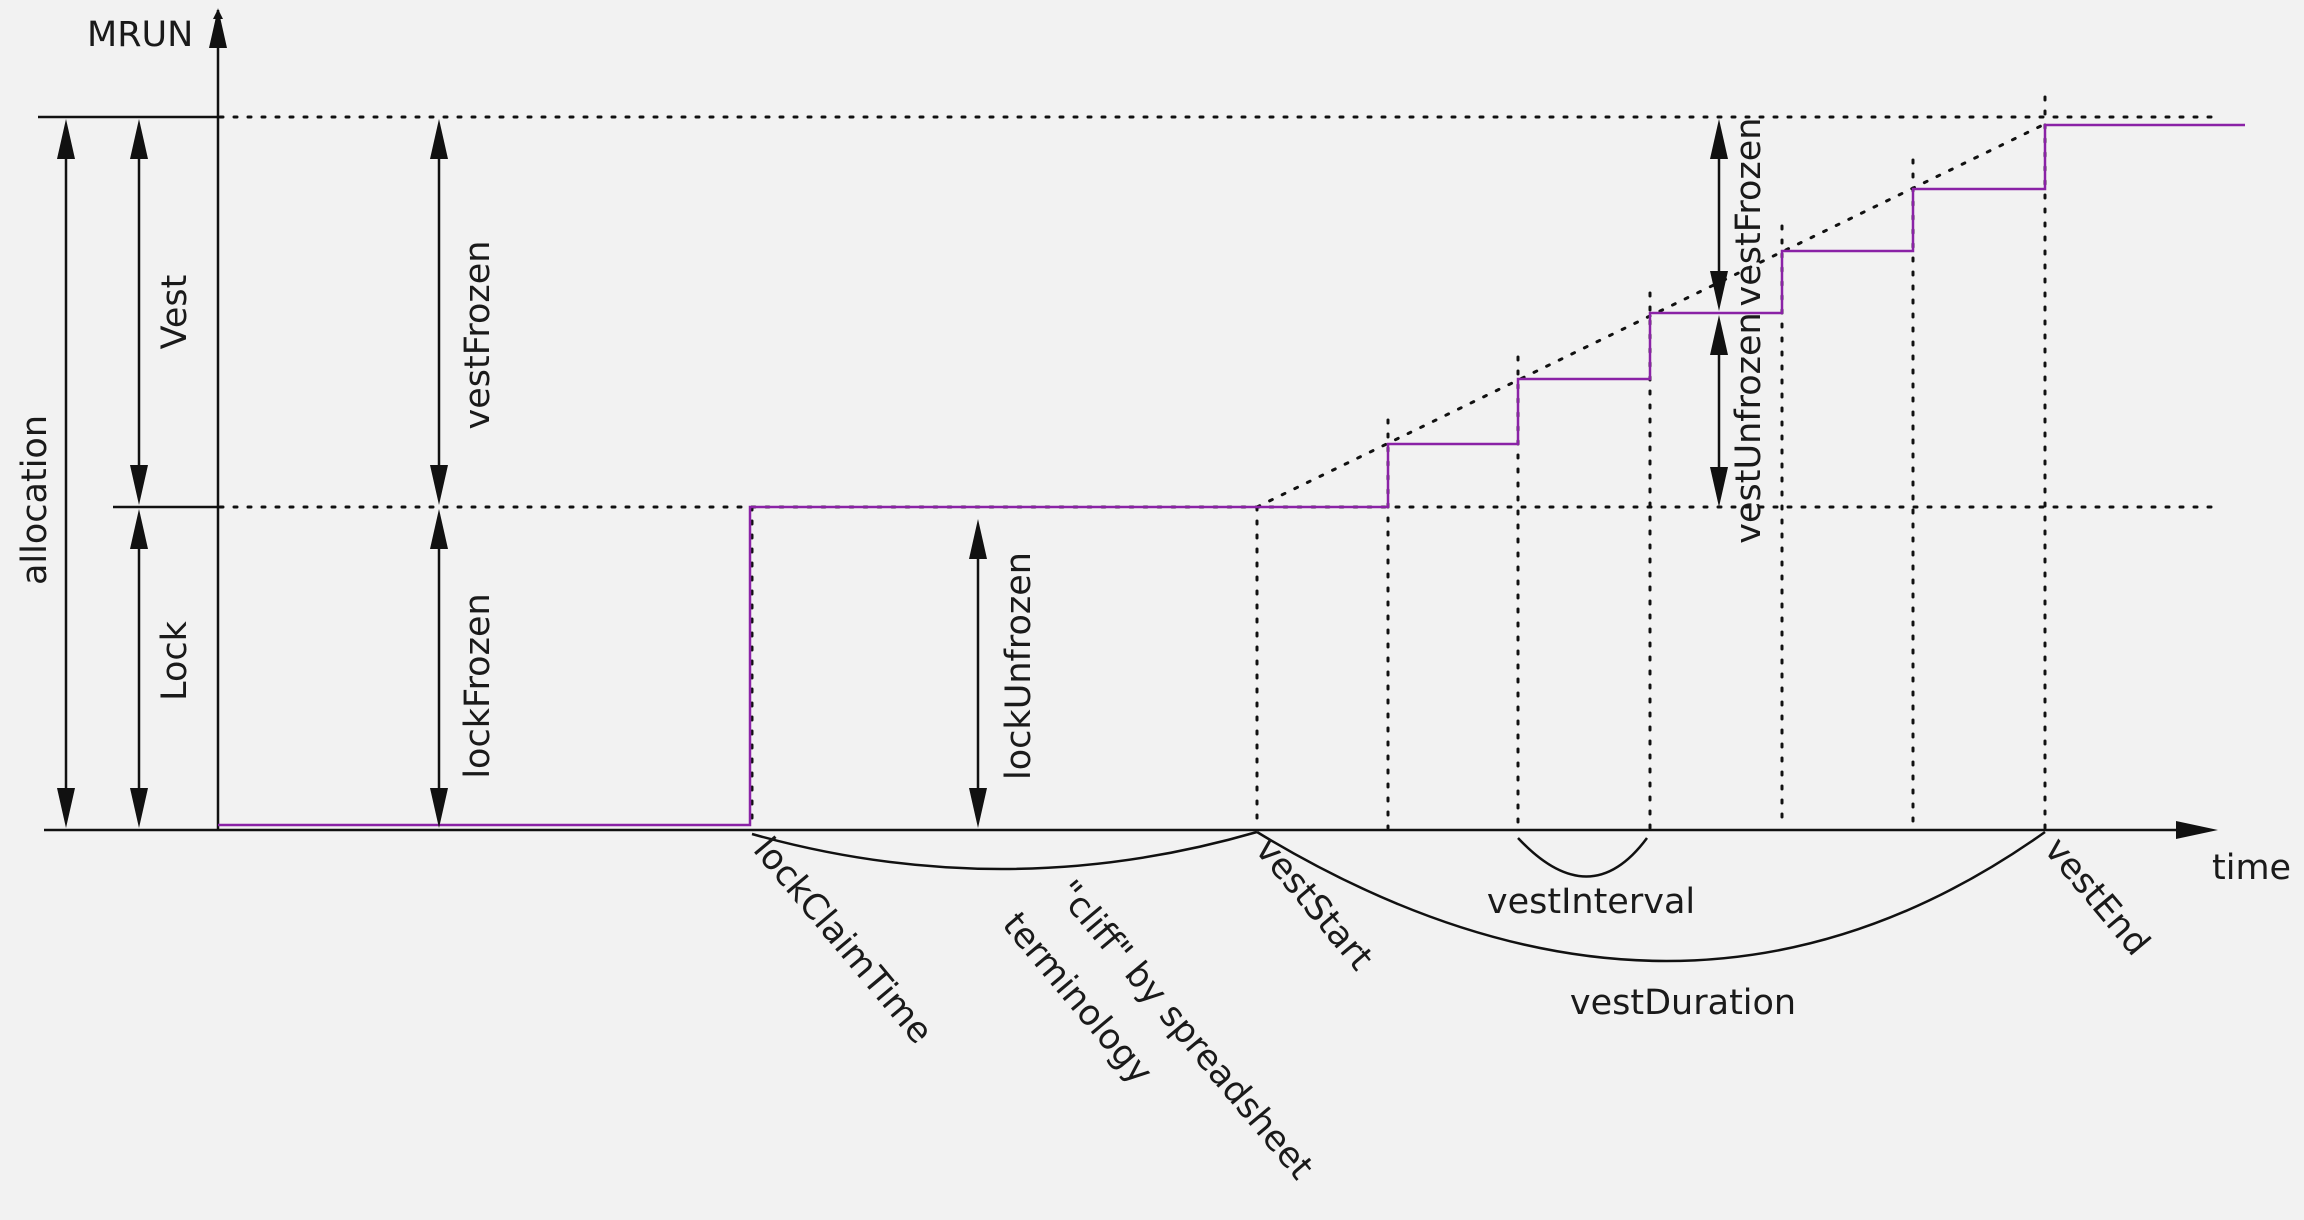 The height and width of the screenshot is (1220, 2304). What do you see at coordinates (1719, 215) in the screenshot?
I see `vest-frozen-step-dimension` at bounding box center [1719, 215].